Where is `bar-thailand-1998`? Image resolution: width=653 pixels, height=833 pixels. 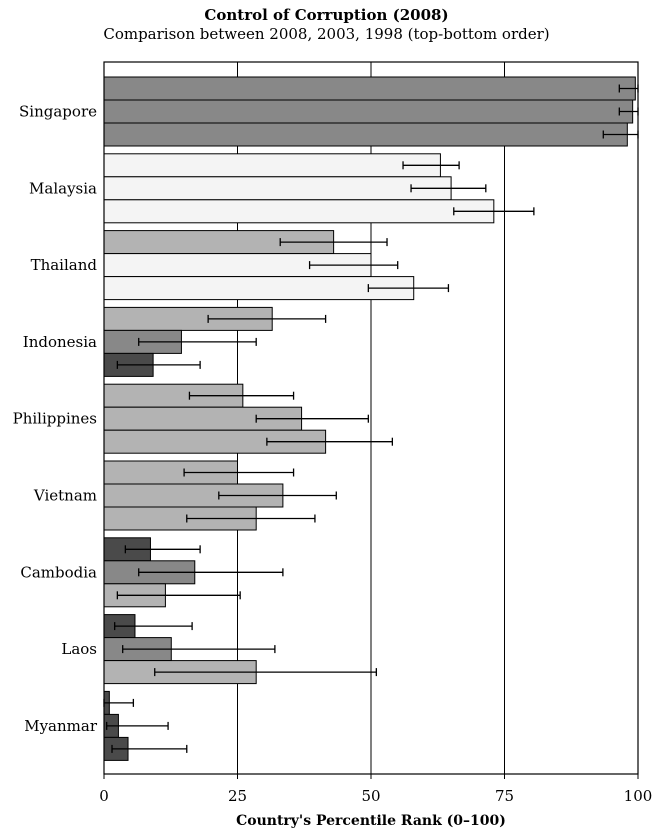
bar-thailand-1998 is located at coordinates (259, 288).